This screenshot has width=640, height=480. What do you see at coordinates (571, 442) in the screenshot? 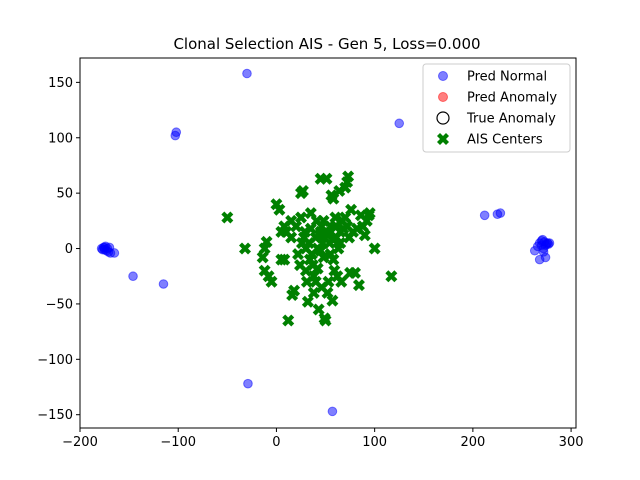
I see `x-tick-label: 300` at bounding box center [571, 442].